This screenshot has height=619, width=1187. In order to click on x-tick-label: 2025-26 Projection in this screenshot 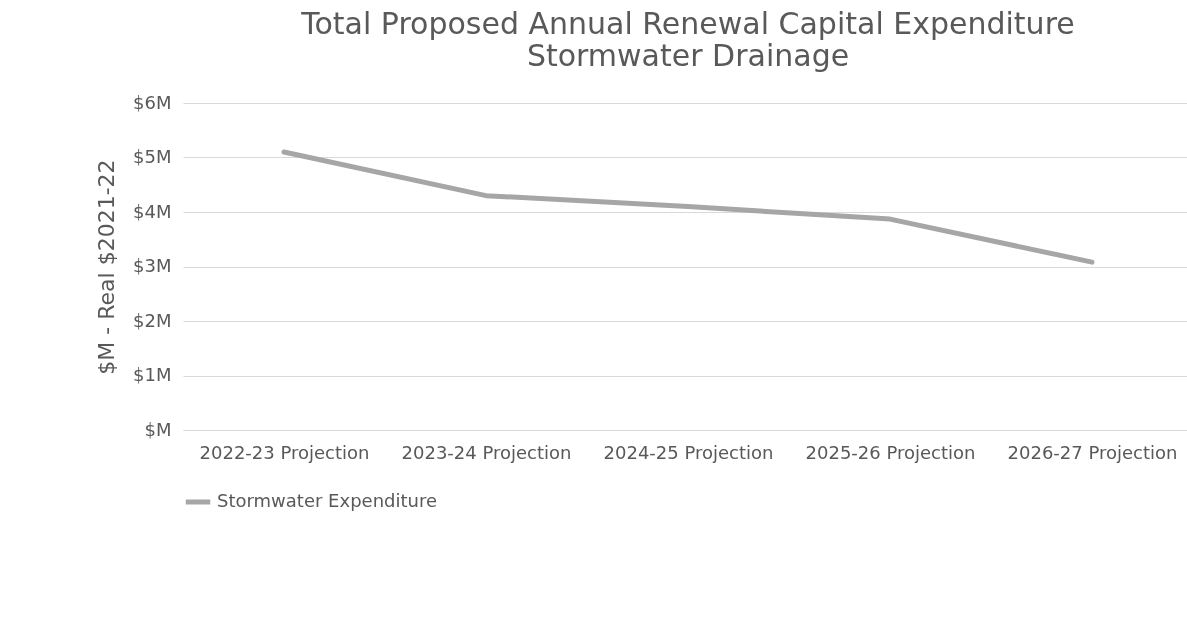, I will do `click(890, 452)`.